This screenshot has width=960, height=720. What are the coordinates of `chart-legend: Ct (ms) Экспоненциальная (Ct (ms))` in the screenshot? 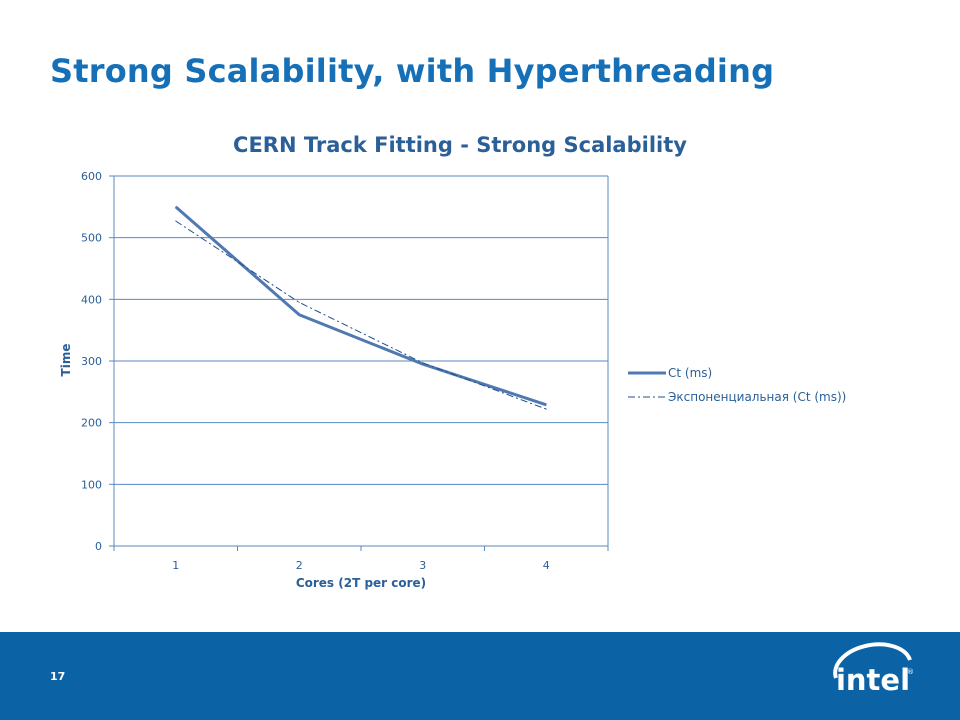 It's located at (737, 385).